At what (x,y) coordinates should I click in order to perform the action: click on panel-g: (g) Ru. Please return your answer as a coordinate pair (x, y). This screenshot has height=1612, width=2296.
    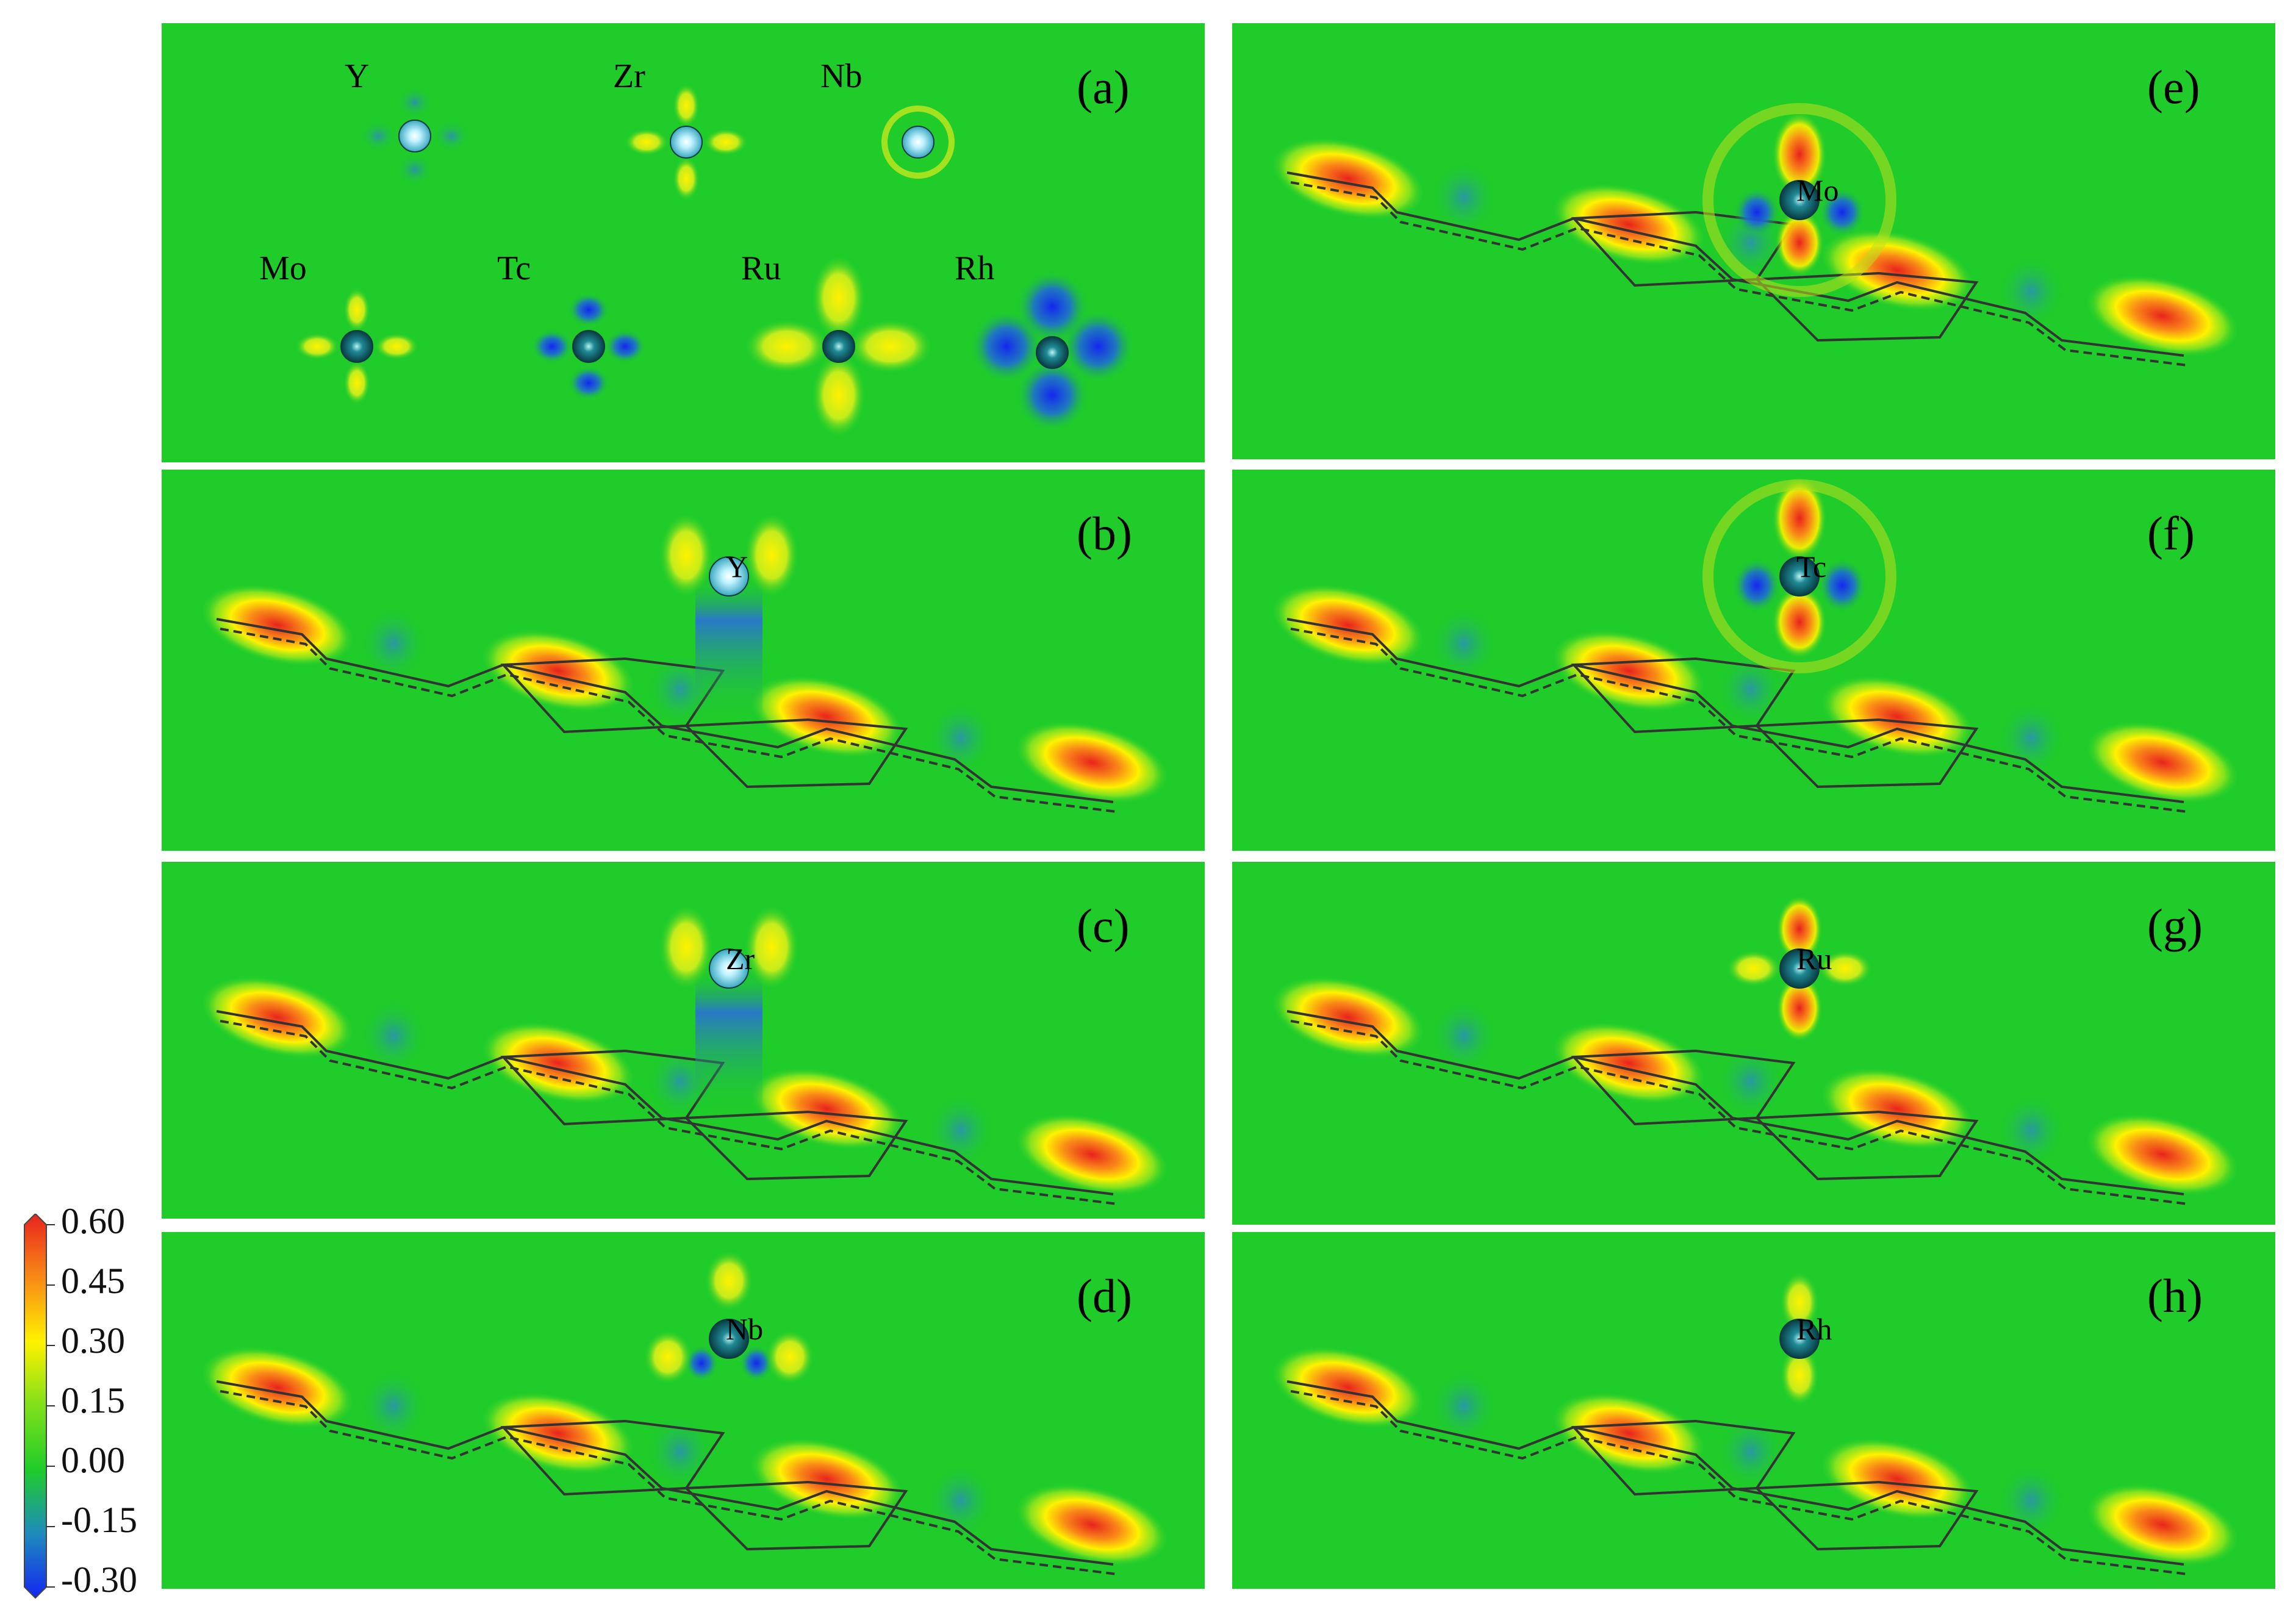
    Looking at the image, I should click on (1754, 1043).